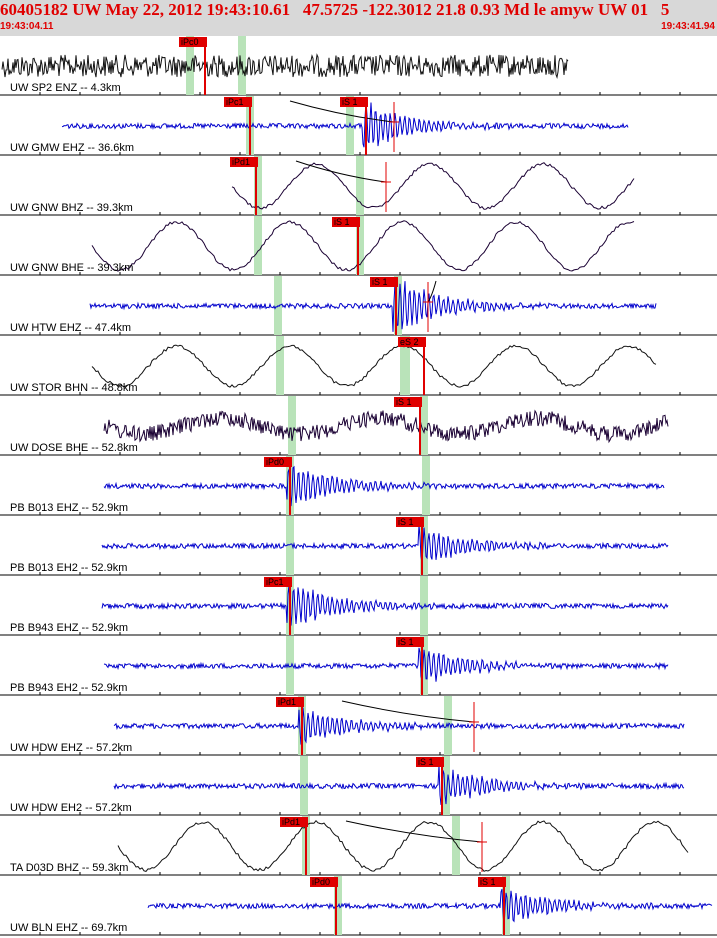  I want to click on station-label: PB B013 EHZ -- 52.9km, so click(69, 508).